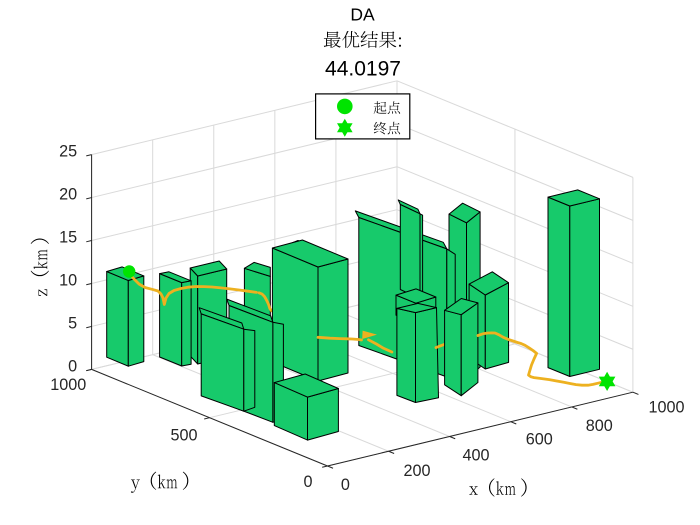 This screenshot has width=700, height=525. I want to click on svg-text: 15, so click(68, 237).